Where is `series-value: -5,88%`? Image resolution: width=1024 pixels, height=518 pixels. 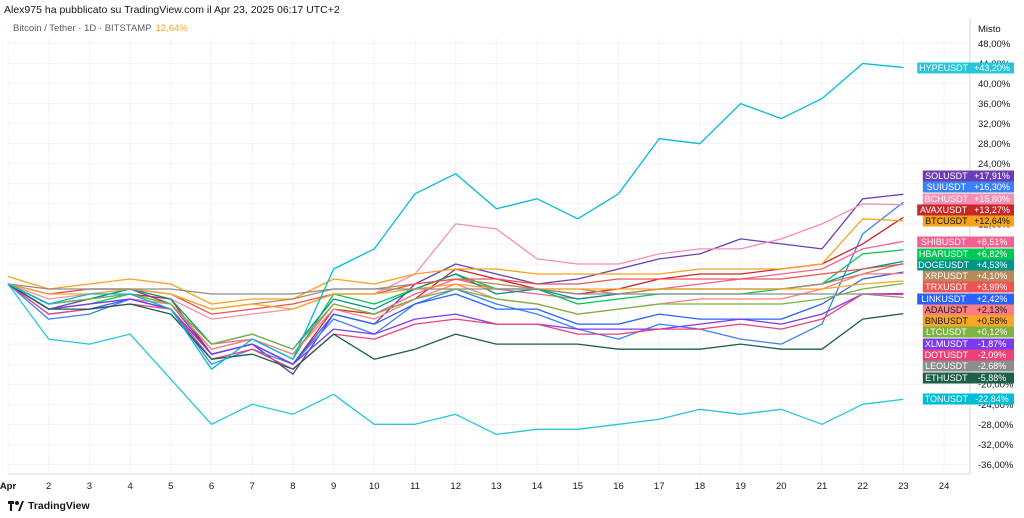 series-value: -5,88% is located at coordinates (992, 378).